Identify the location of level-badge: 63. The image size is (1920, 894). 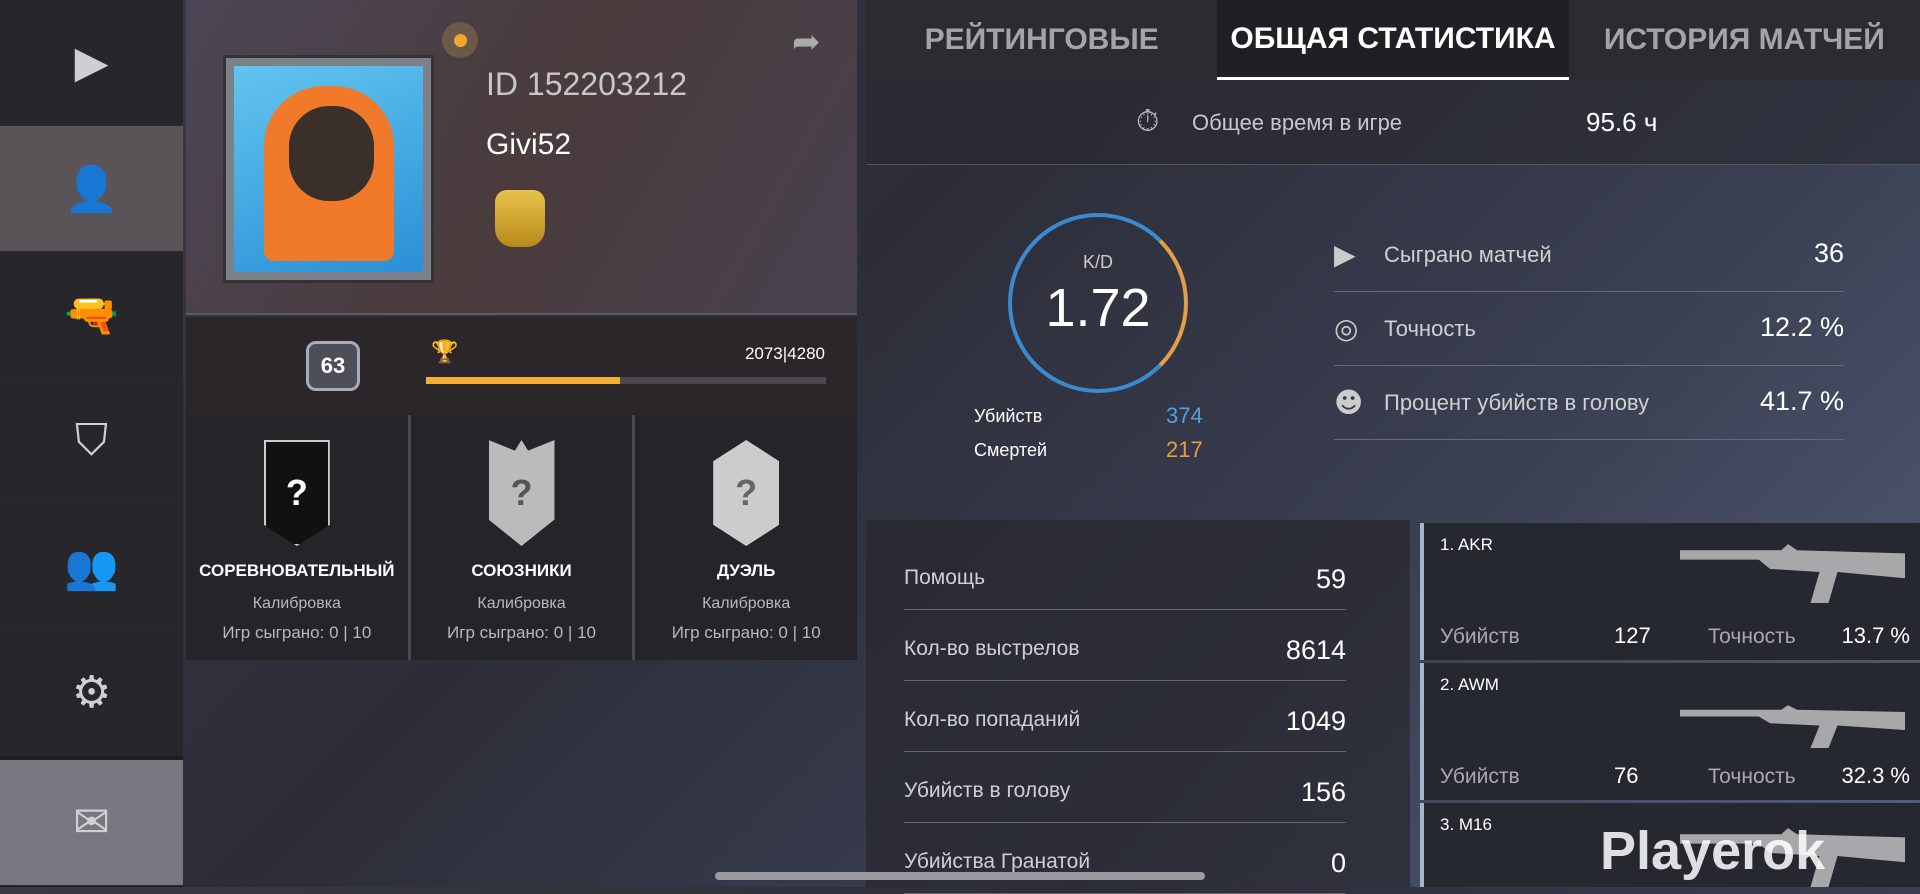
(333, 366).